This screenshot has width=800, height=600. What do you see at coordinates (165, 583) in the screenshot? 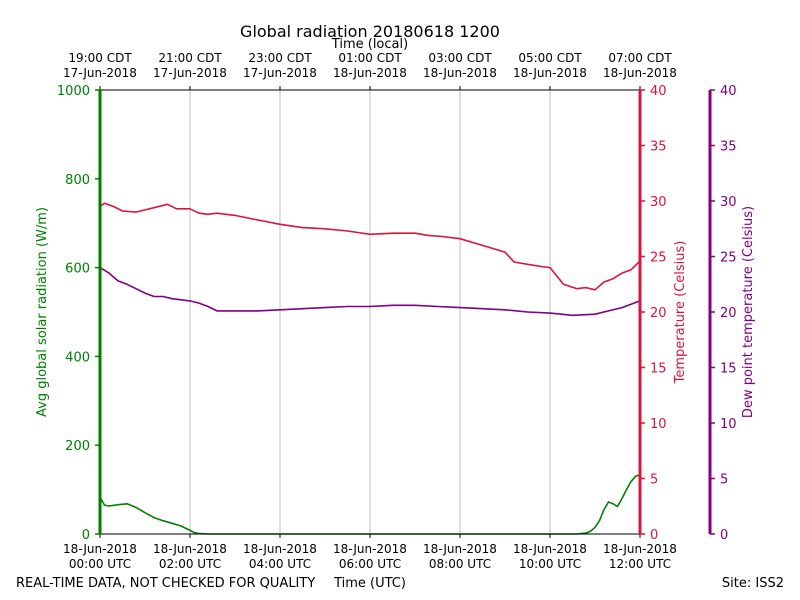
I see `quality-disclaimer: REAL-TIME DATA, NOT CHECKED FOR QUALITY` at bounding box center [165, 583].